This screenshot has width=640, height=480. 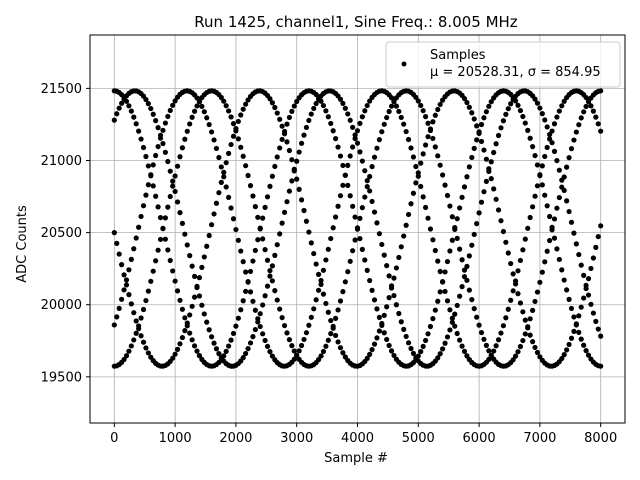 I want to click on y-tick-label: 19500, so click(x=61, y=377).